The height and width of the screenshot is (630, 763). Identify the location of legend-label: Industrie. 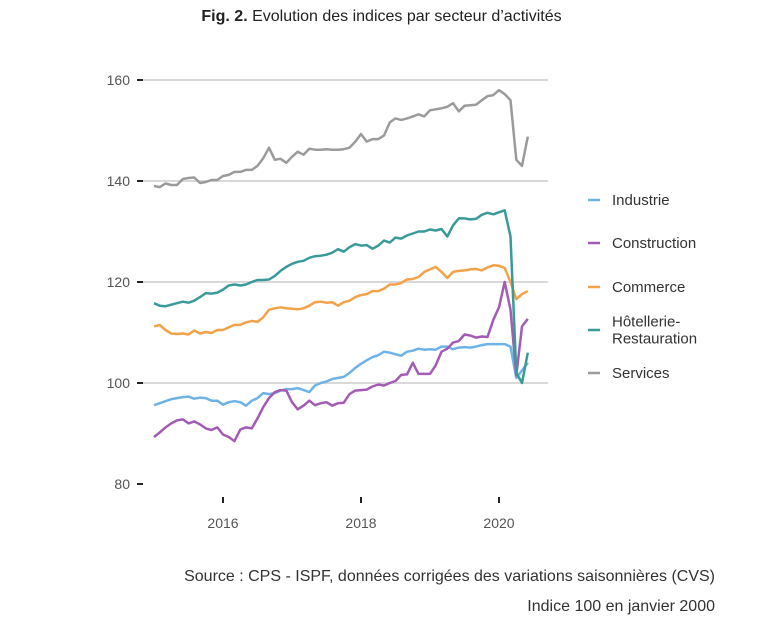
(641, 200).